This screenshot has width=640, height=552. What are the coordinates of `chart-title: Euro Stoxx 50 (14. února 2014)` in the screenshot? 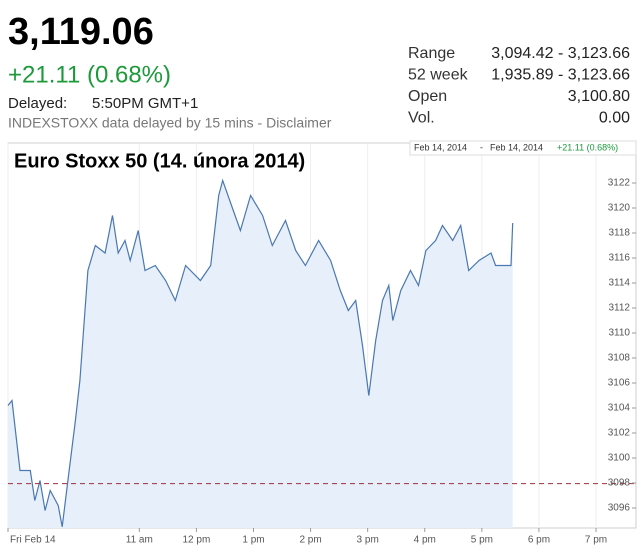 It's located at (159, 161).